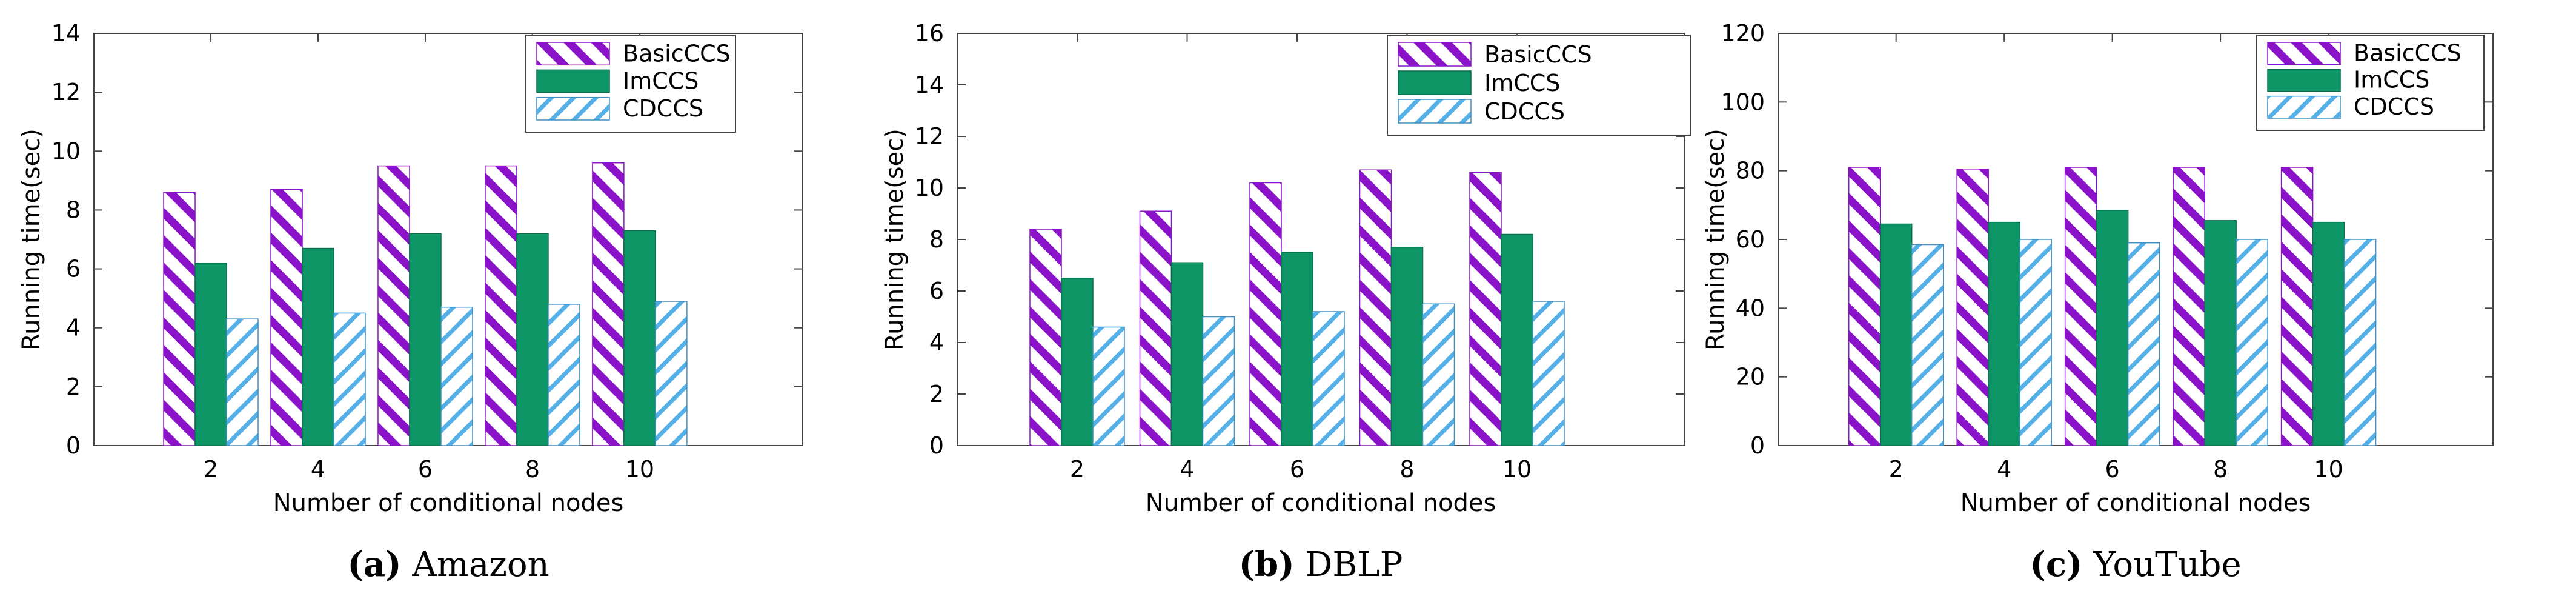  I want to click on y-tick-label: 20, so click(1751, 377).